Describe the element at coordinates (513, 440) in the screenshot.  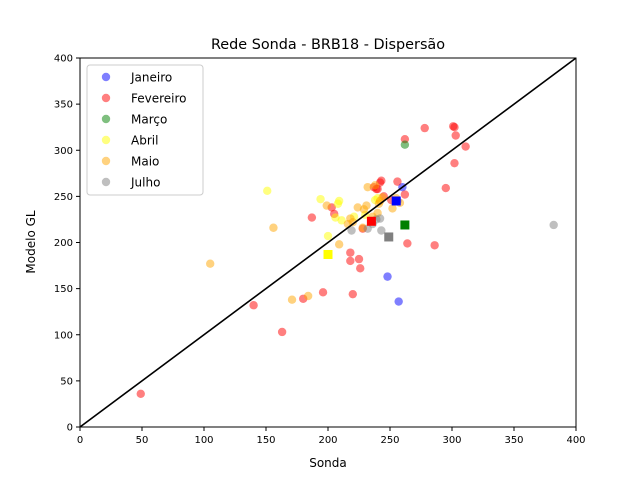
I see `x-tick-label-7: 350` at that location.